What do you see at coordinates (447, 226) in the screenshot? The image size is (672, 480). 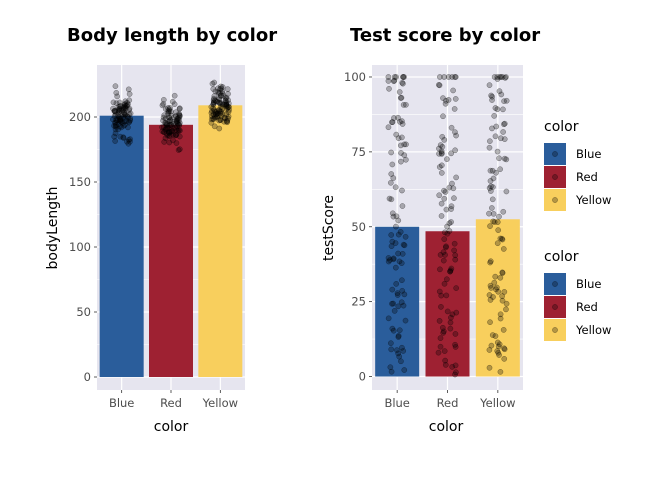 I see `chart-2-points` at bounding box center [447, 226].